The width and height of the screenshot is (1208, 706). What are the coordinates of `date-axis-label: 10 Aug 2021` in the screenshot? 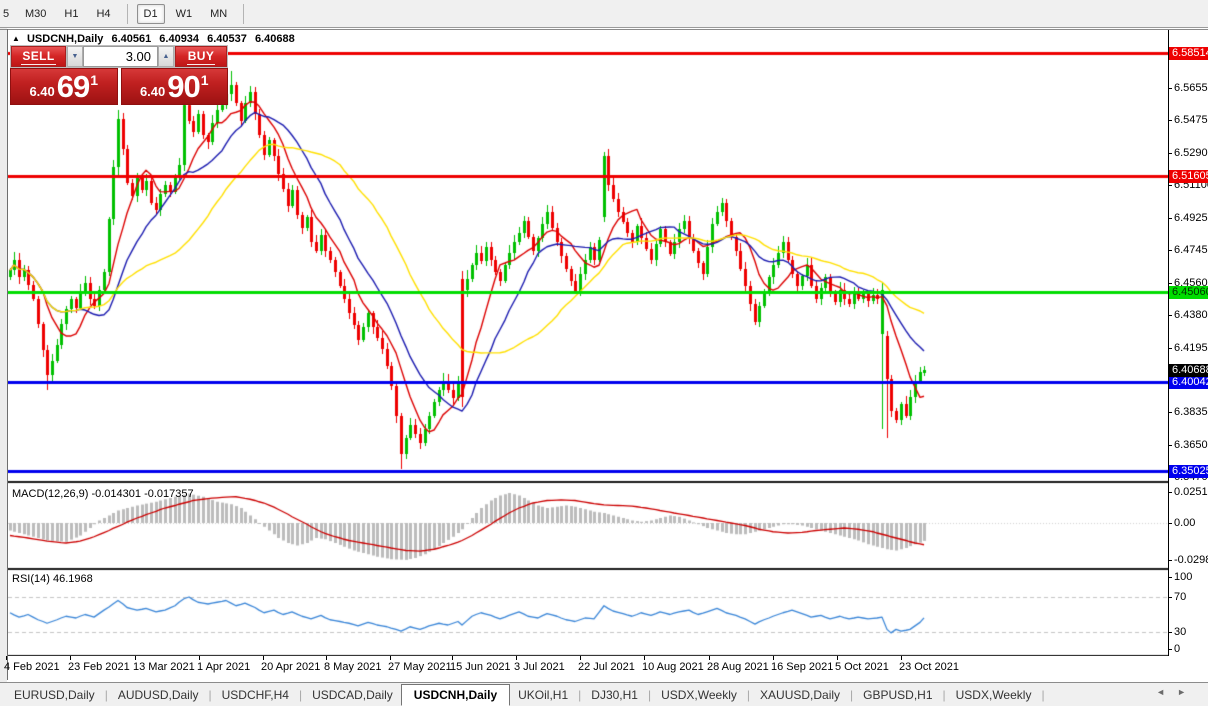 It's located at (673, 667).